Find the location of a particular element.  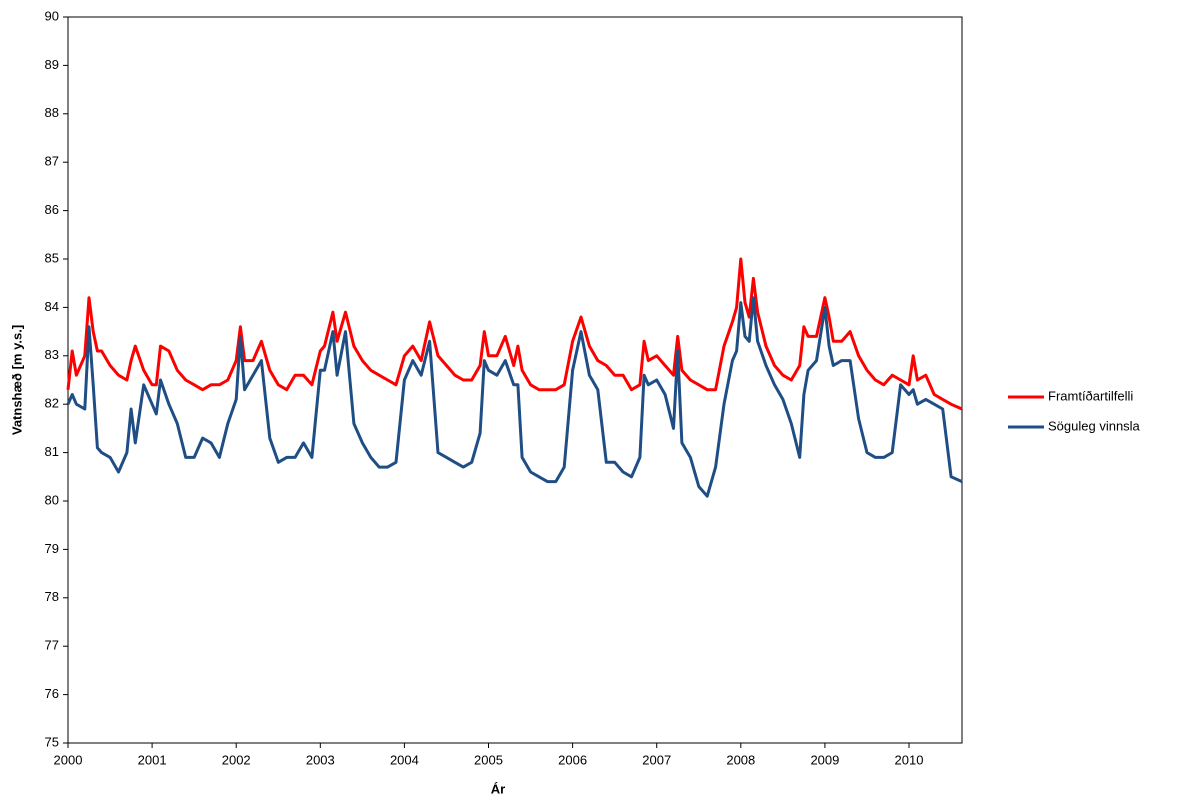

x-tick-label: 2005 is located at coordinates (488, 759).